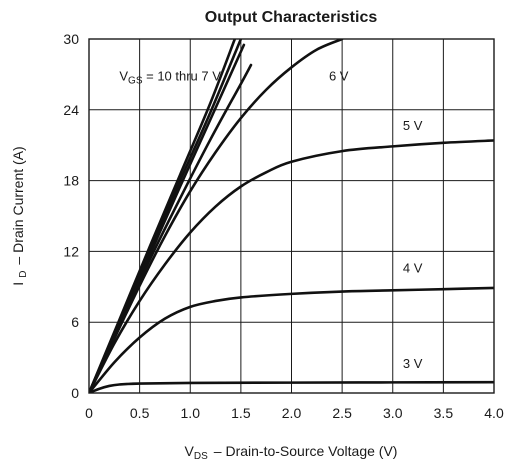  Describe the element at coordinates (190, 451) in the screenshot. I see `x-axis-title-prefix: V` at that location.